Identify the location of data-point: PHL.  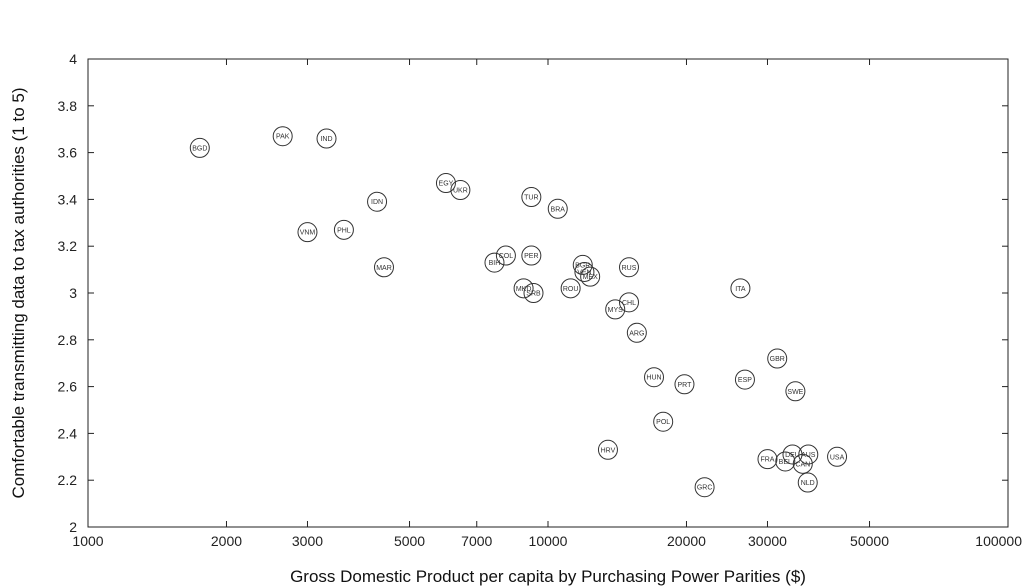
(343, 229).